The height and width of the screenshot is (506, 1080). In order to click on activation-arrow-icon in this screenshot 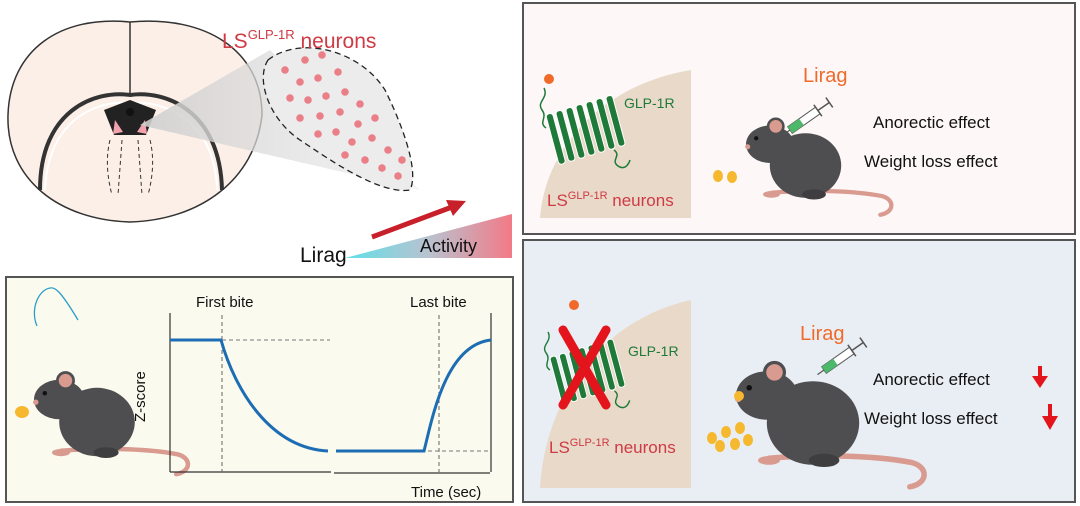, I will do `click(418, 220)`.